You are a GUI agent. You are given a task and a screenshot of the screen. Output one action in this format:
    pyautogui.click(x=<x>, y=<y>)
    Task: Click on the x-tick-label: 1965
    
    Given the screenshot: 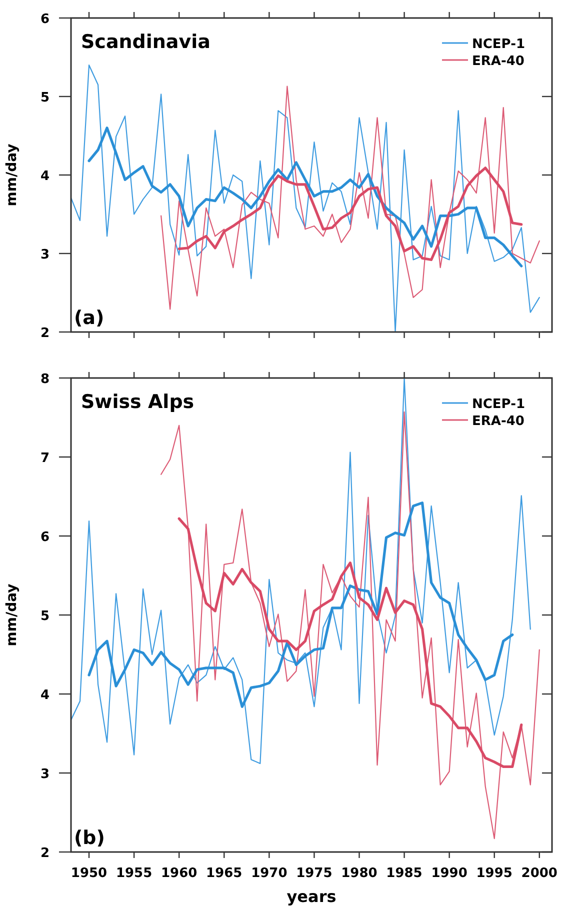 What is the action you would take?
    pyautogui.click(x=224, y=873)
    